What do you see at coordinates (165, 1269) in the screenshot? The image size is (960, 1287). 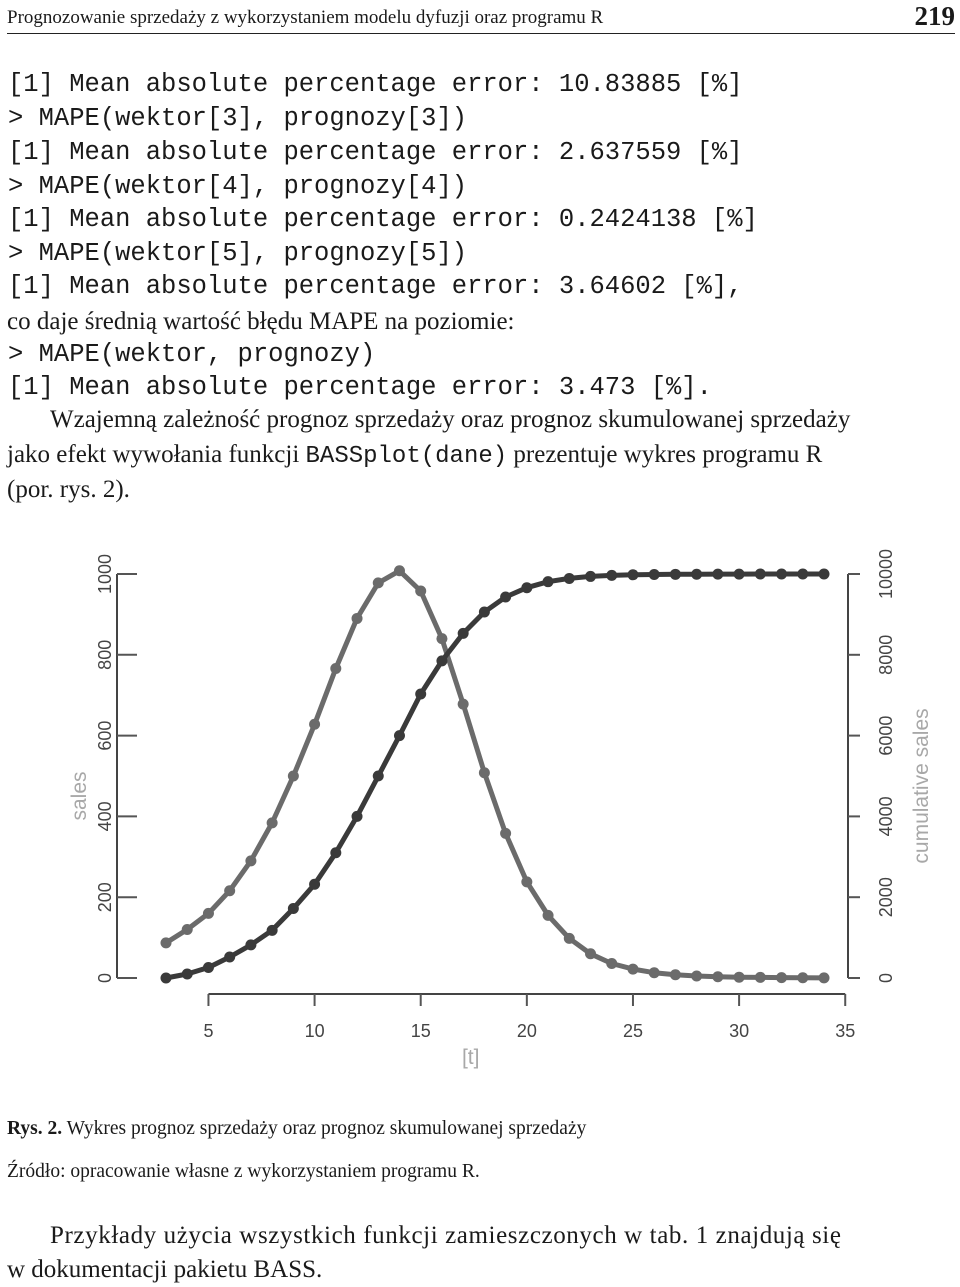 I see `final-line-2: w dokumentacji pakietu BASS.` at bounding box center [165, 1269].